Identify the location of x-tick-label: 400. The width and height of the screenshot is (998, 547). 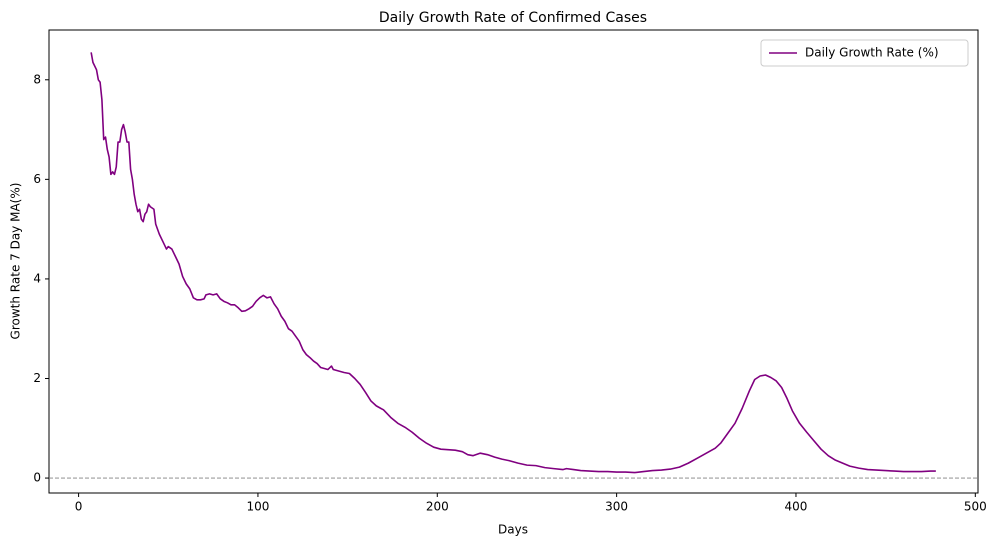
(796, 507).